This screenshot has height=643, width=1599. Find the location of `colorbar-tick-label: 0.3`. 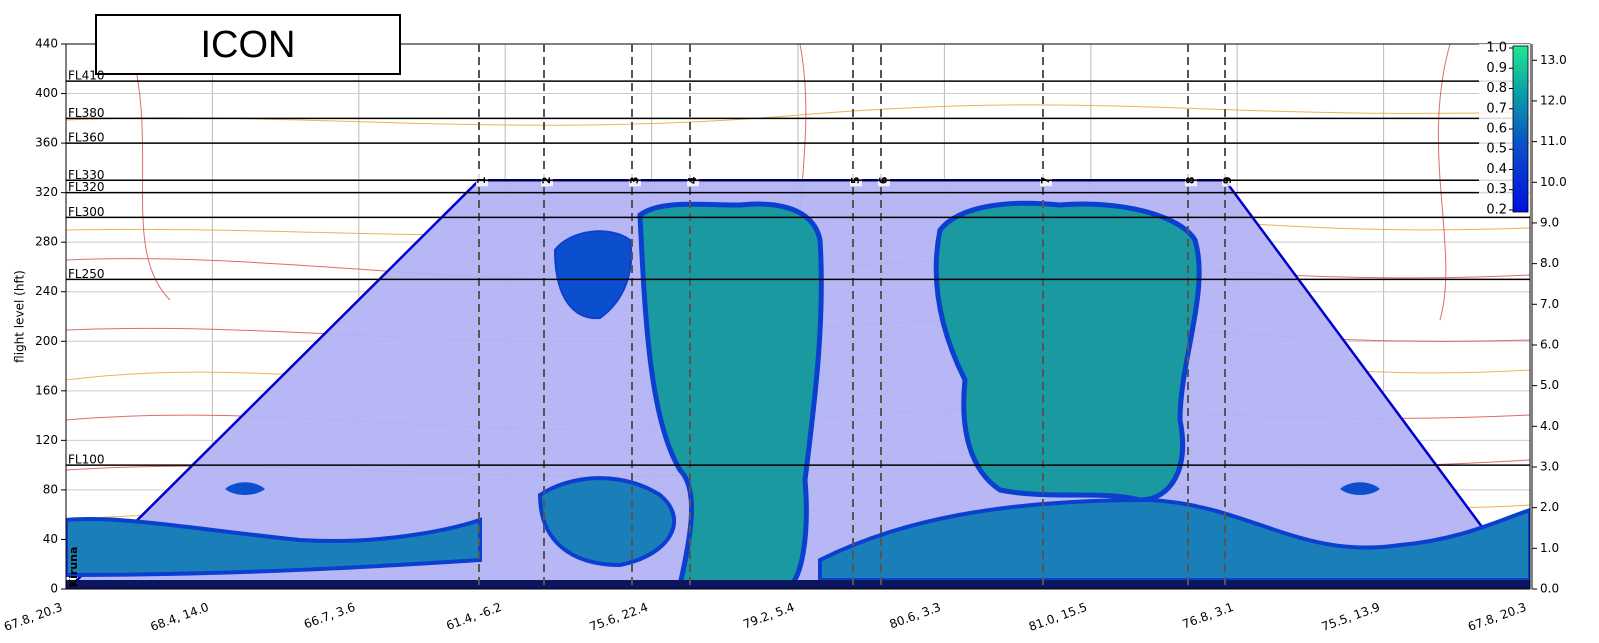

colorbar-tick-label: 0.3 is located at coordinates (1496, 189).